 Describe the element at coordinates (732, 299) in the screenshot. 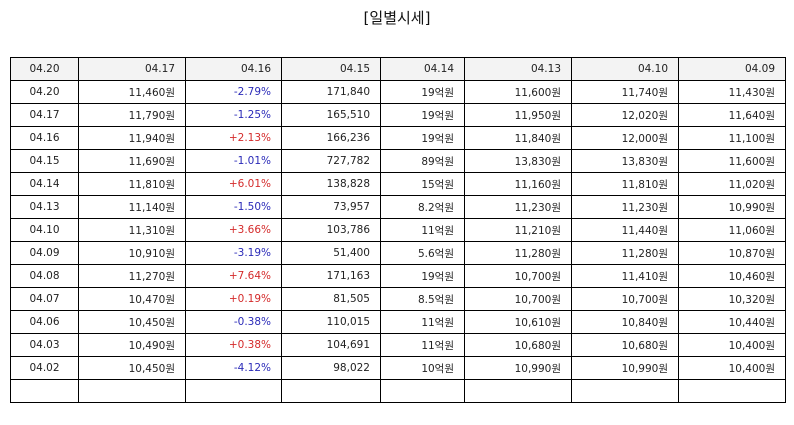

I see `table-cell: 10,320원` at that location.